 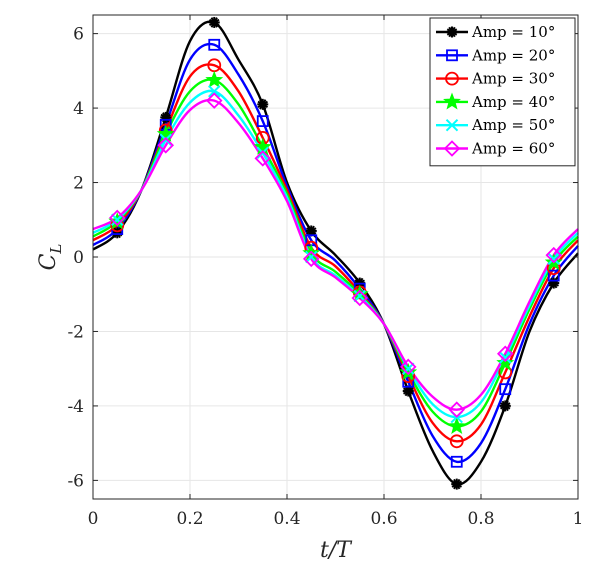 I want to click on legend-entry: Amp = 10°, so click(x=495, y=32).